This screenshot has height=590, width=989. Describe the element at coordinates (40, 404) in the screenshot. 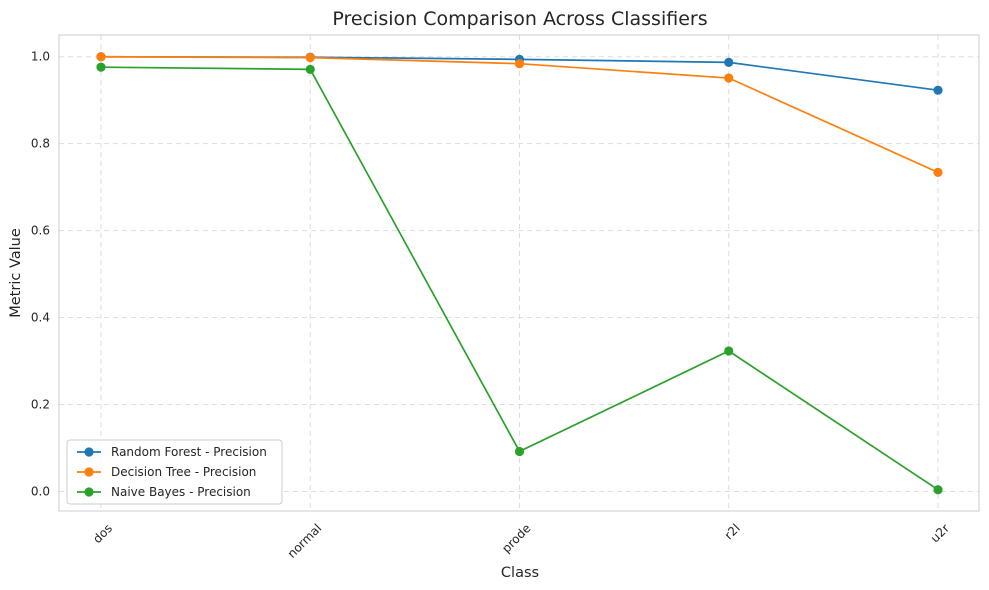

I see `y-tick-label: 0.2` at that location.